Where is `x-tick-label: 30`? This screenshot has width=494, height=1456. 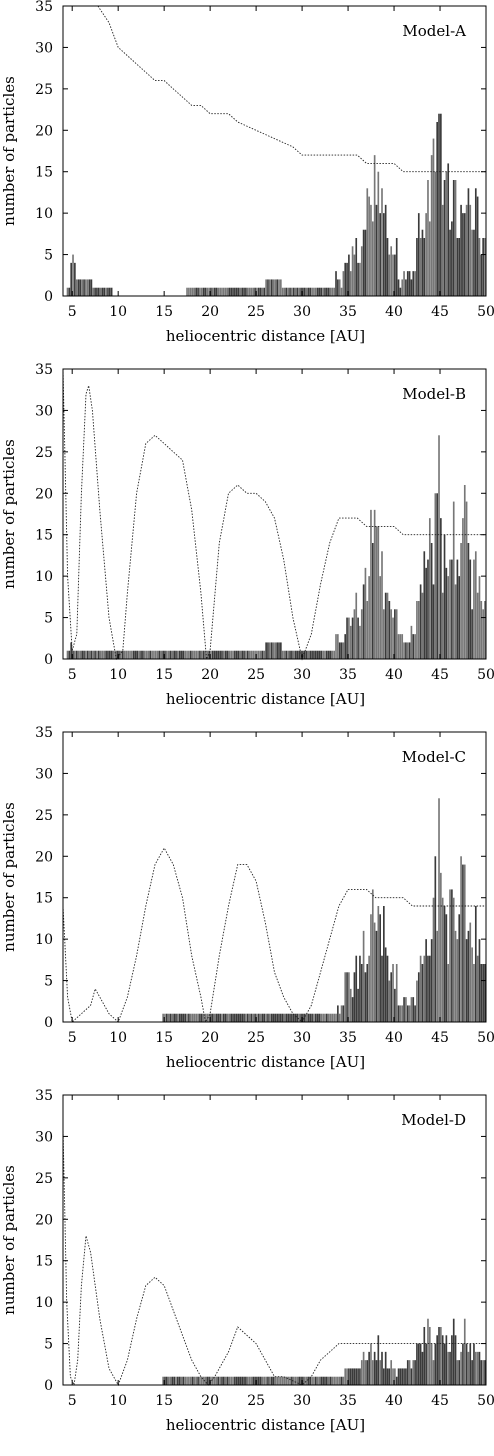
x-tick-label: 30 is located at coordinates (302, 1038).